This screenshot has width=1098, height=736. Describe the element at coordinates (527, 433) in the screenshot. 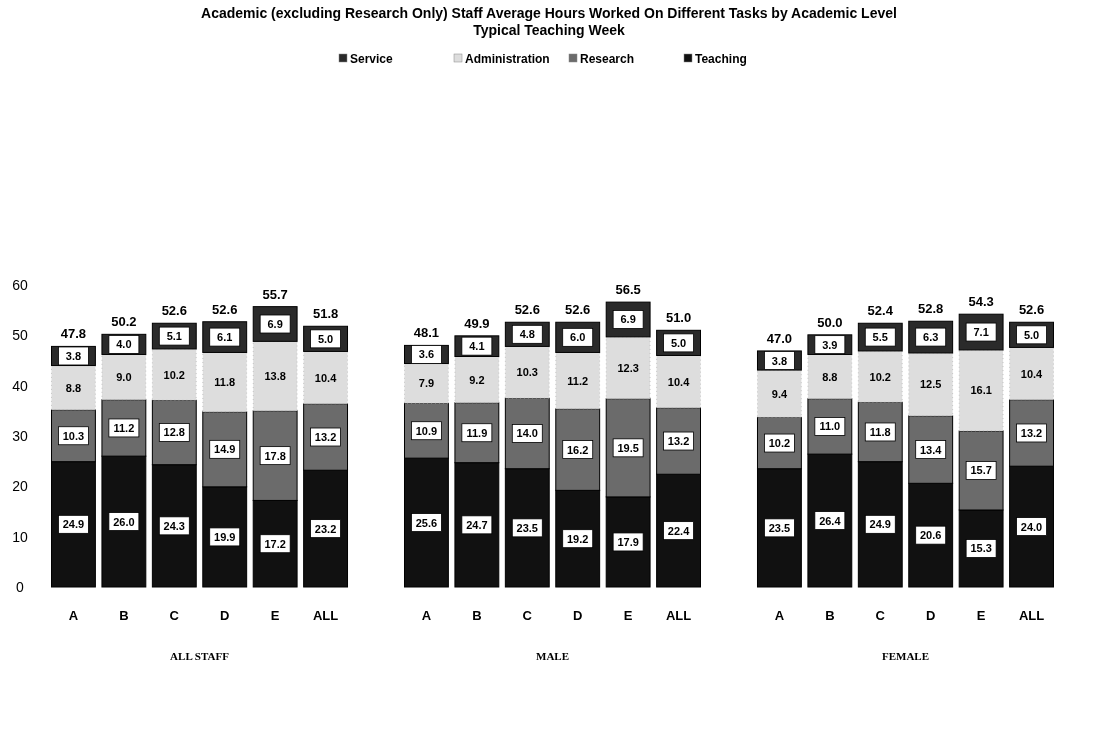

I see `data-label: 14.0` at that location.